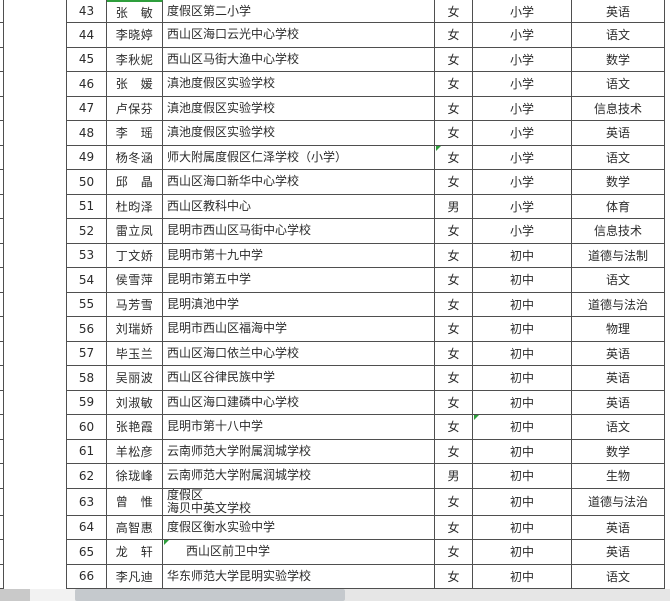 Image resolution: width=670 pixels, height=601 pixels. Describe the element at coordinates (618, 206) in the screenshot. I see `cell-subject: 体育` at that location.